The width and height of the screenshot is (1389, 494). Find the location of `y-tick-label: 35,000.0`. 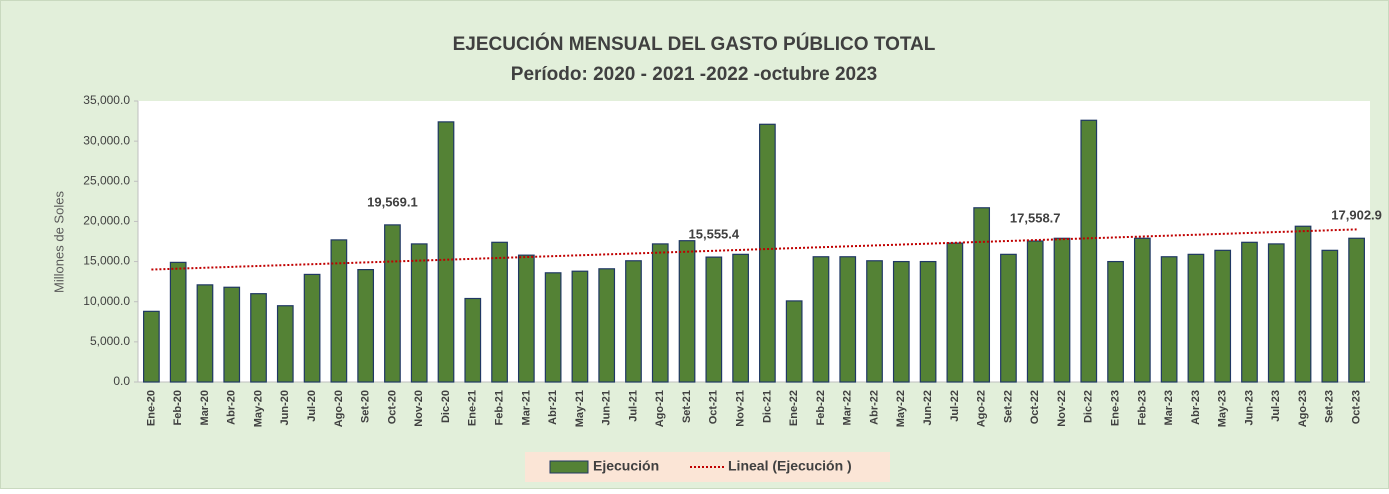

y-tick-label: 35,000.0 is located at coordinates (106, 100).